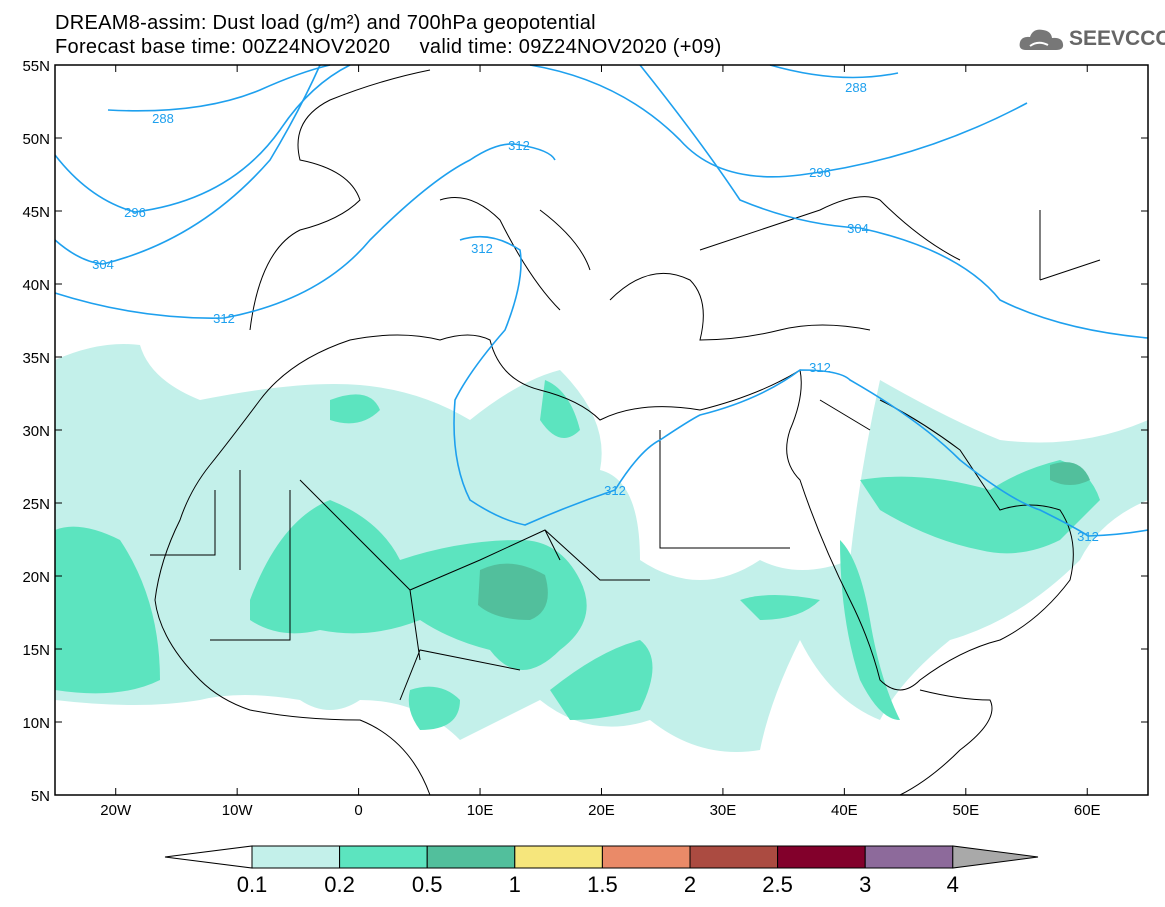  Describe the element at coordinates (252, 884) in the screenshot. I see `colorbar-tick-label: 0.1` at that location.